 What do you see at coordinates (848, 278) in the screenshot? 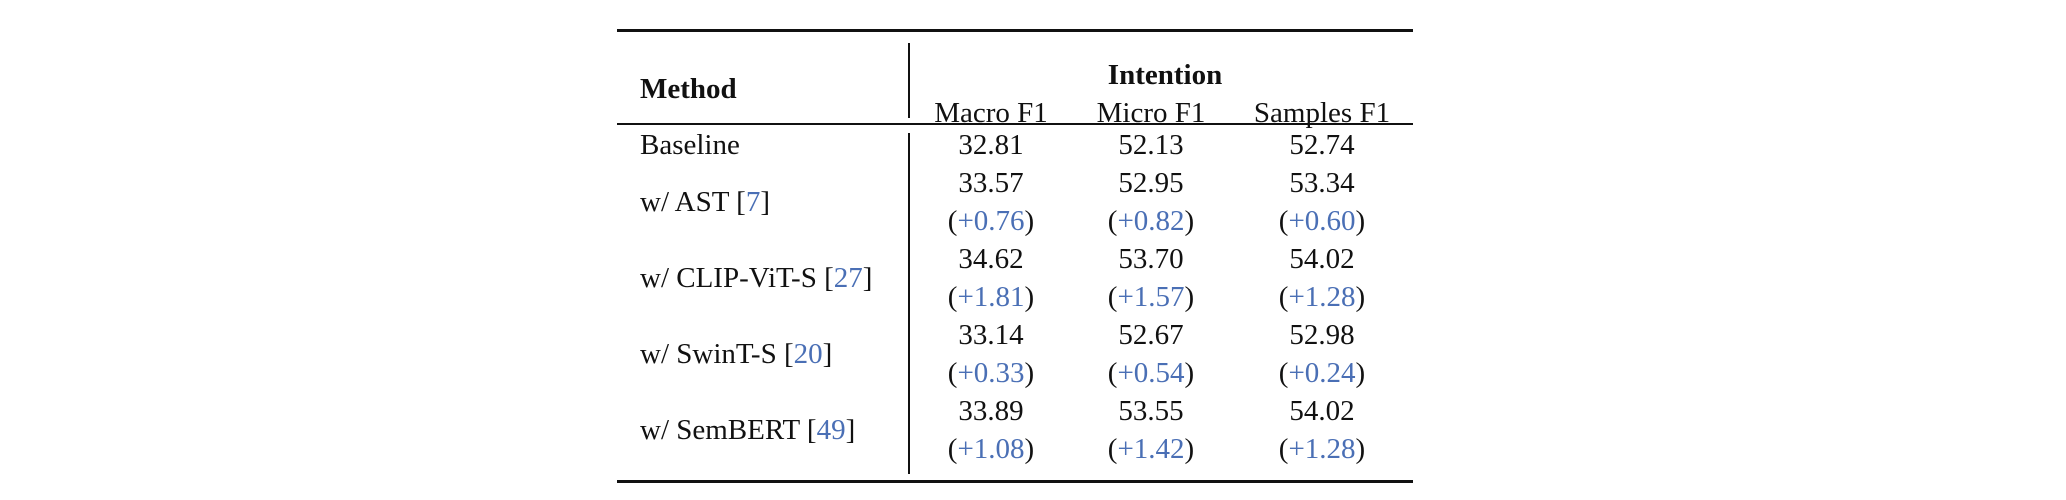
I see `citation-link: 27` at bounding box center [848, 278].